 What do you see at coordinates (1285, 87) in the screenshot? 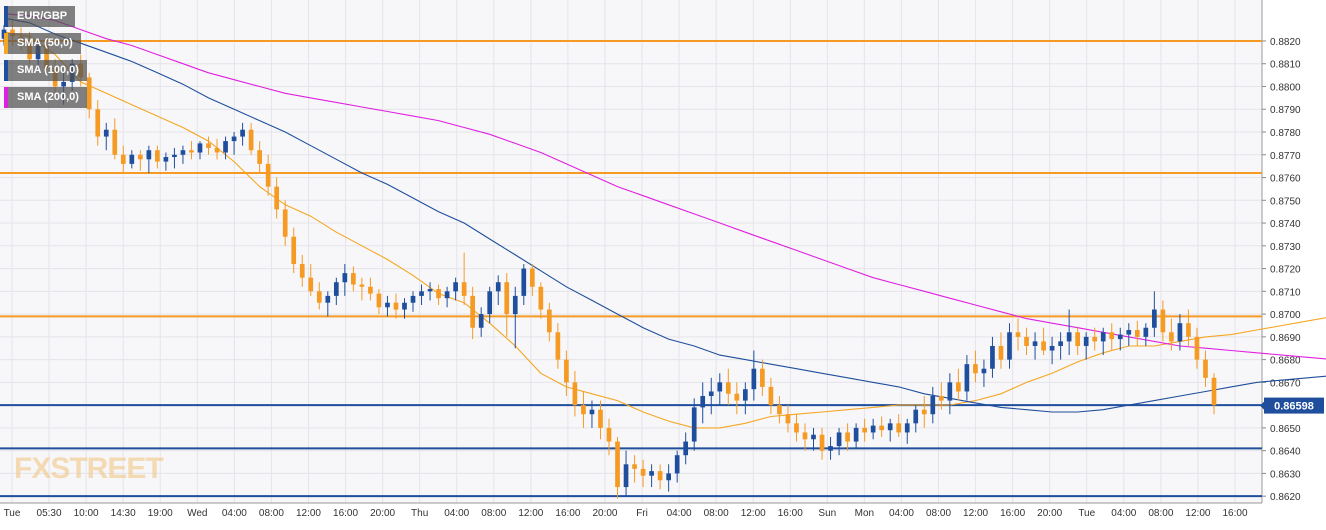
I see `y-tick-label: 0.8800` at bounding box center [1285, 87].